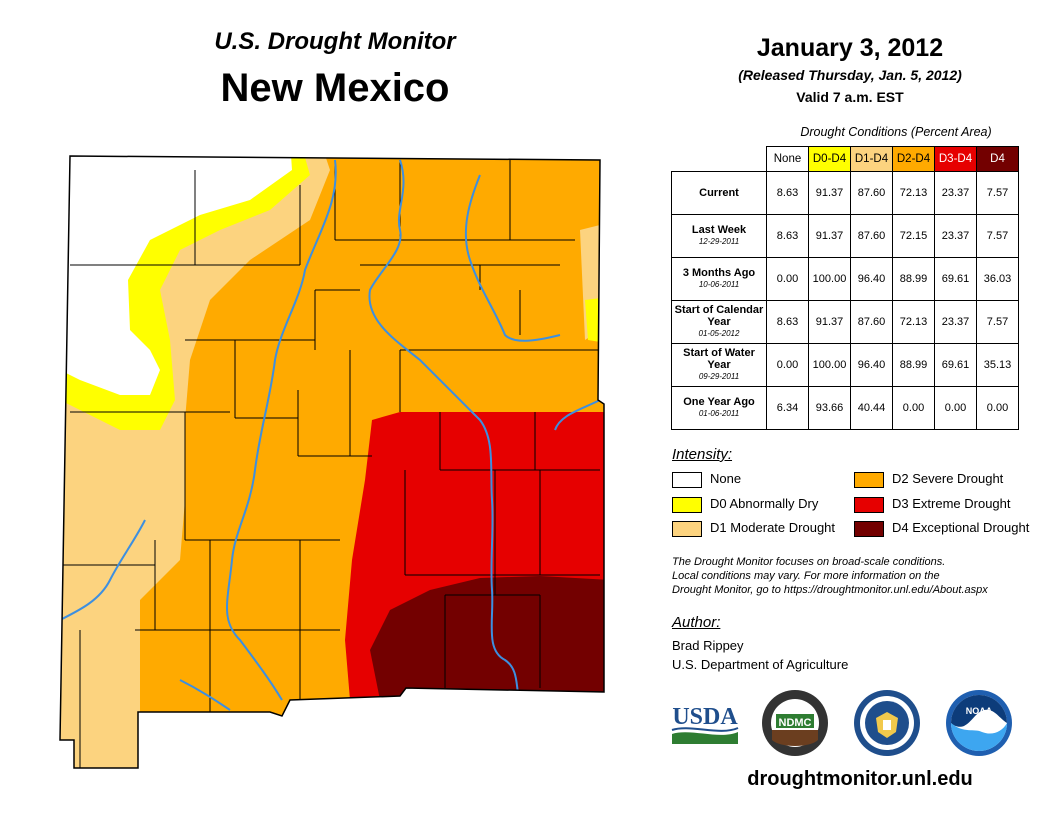 Image resolution: width=1056 pixels, height=816 pixels. I want to click on legend-label: D1 Moderate Drought, so click(773, 527).